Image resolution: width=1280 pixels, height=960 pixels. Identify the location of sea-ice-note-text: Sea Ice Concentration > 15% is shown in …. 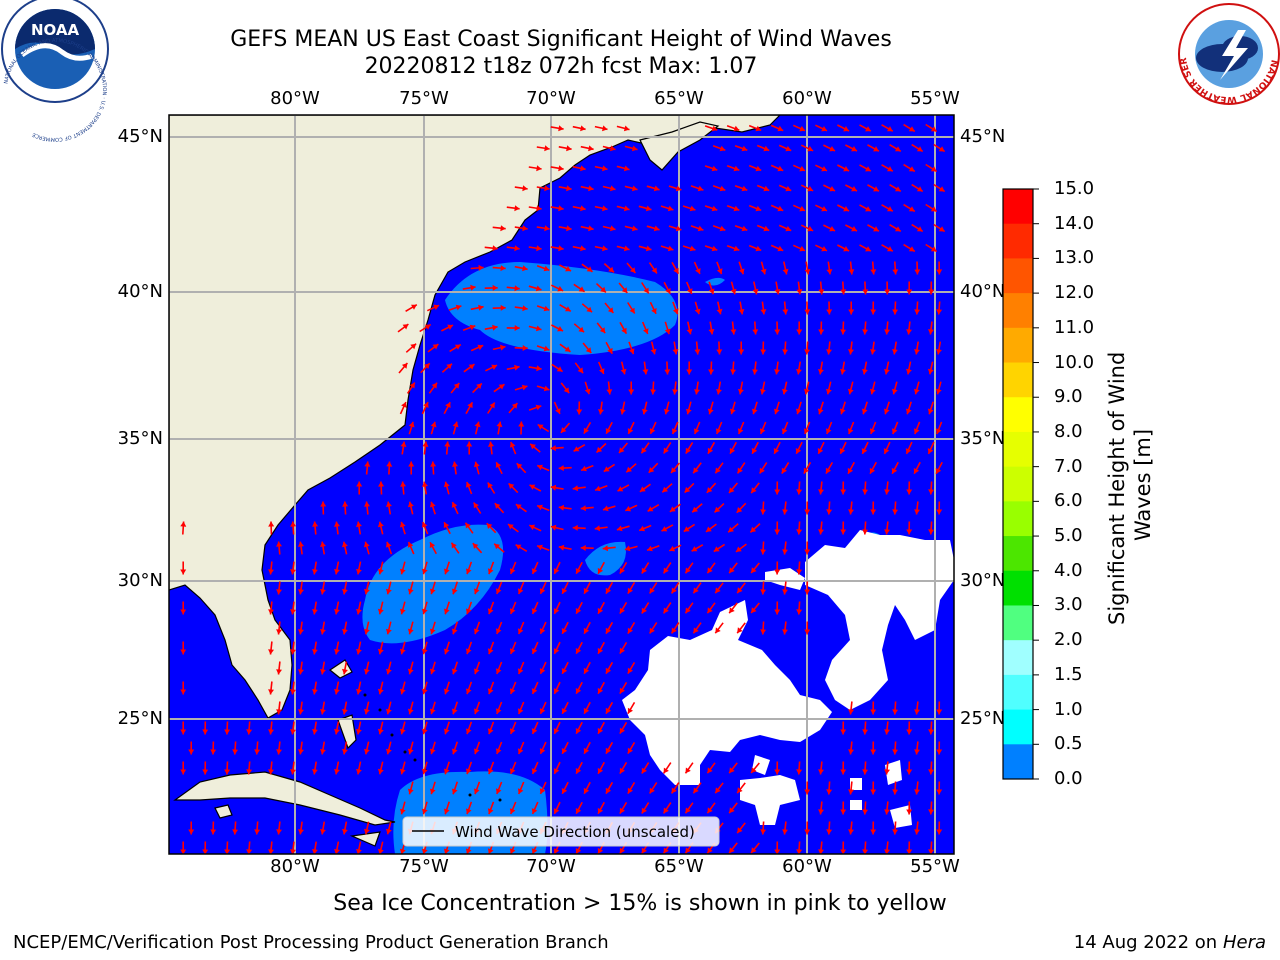
(640, 903).